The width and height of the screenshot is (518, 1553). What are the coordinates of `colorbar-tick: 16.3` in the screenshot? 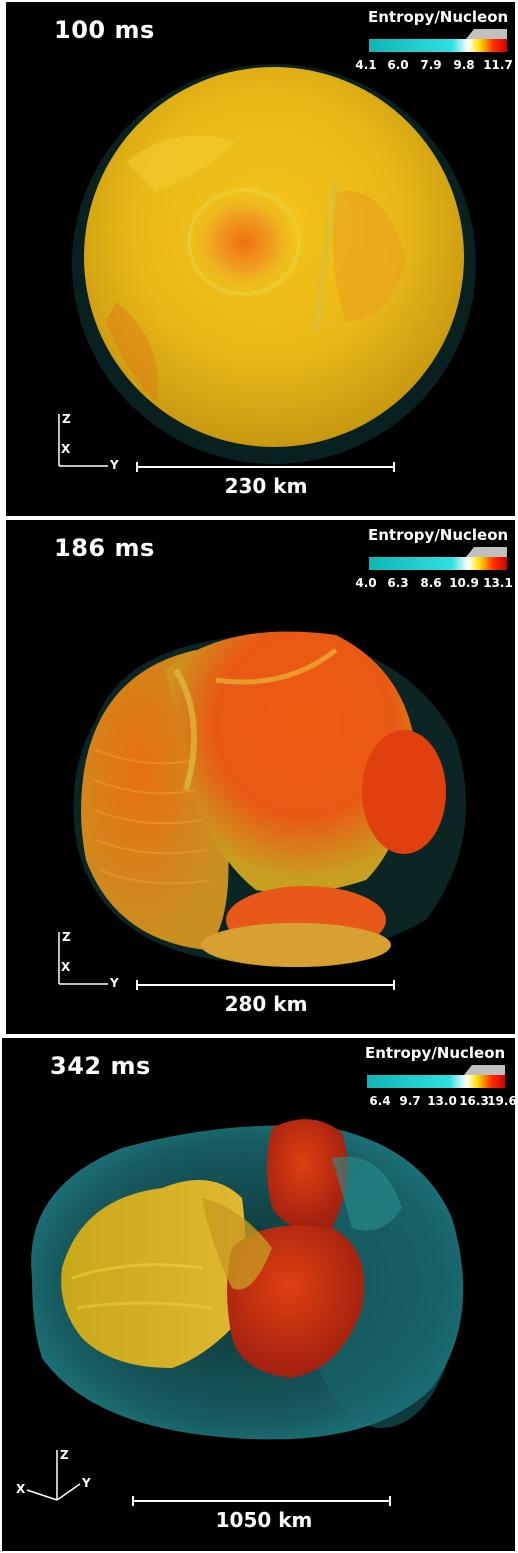 It's located at (474, 1101).